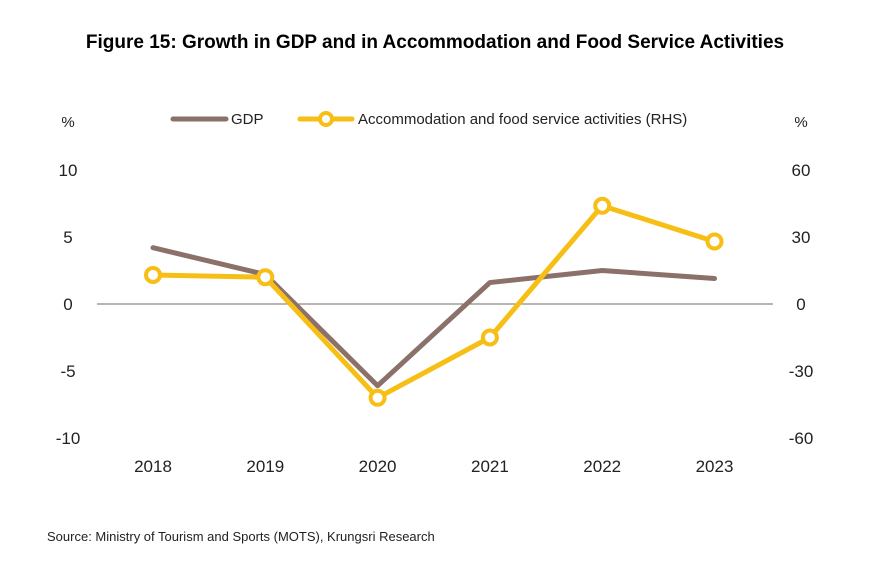 The height and width of the screenshot is (581, 870). I want to click on left-tick-label: 0, so click(67, 304).